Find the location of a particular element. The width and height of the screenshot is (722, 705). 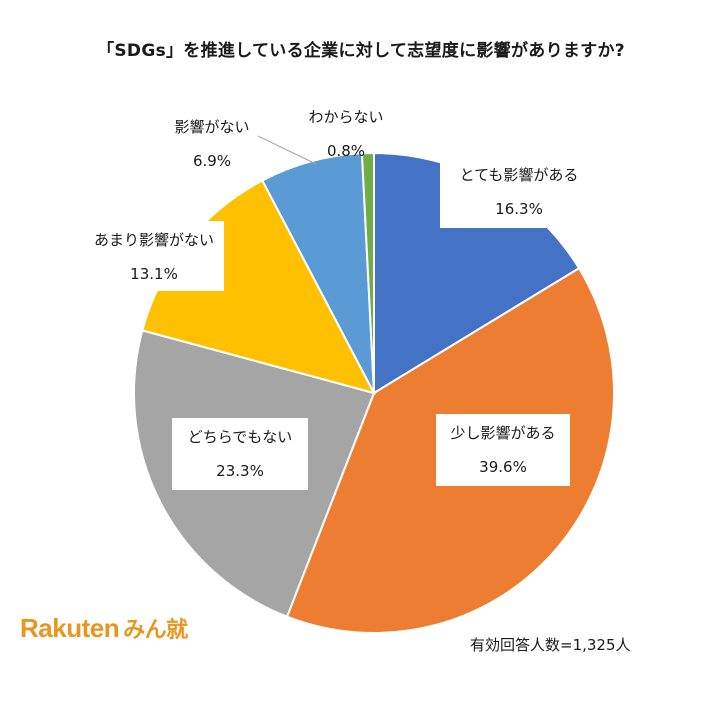

slice-label-4-name: 影響がない is located at coordinates (212, 127).